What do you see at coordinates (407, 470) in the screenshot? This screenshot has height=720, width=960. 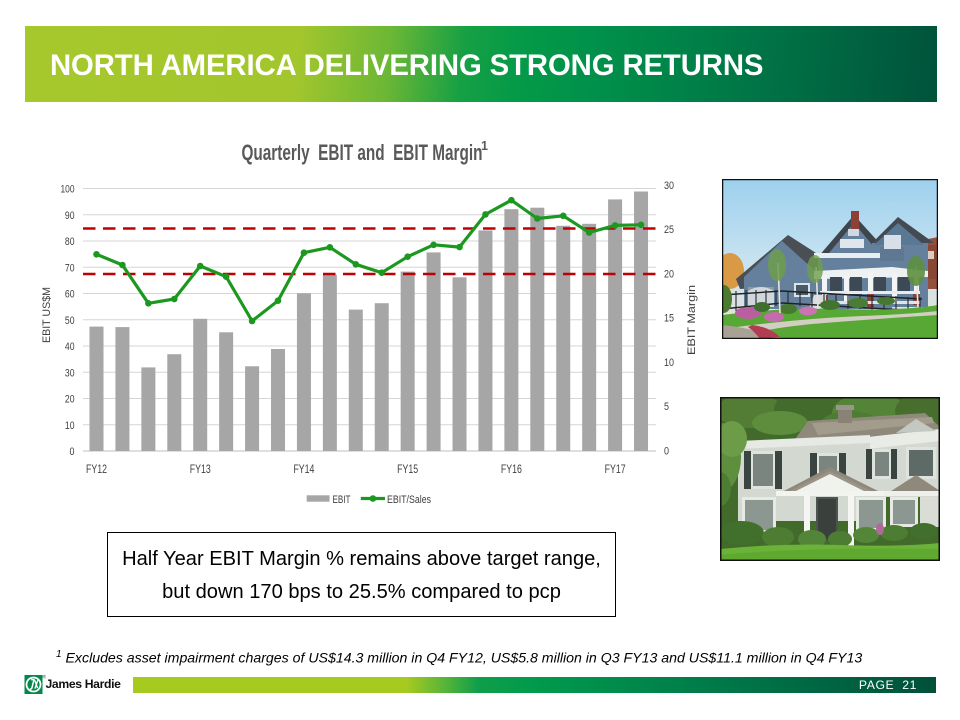 I see `svg-text: FY15` at bounding box center [407, 470].